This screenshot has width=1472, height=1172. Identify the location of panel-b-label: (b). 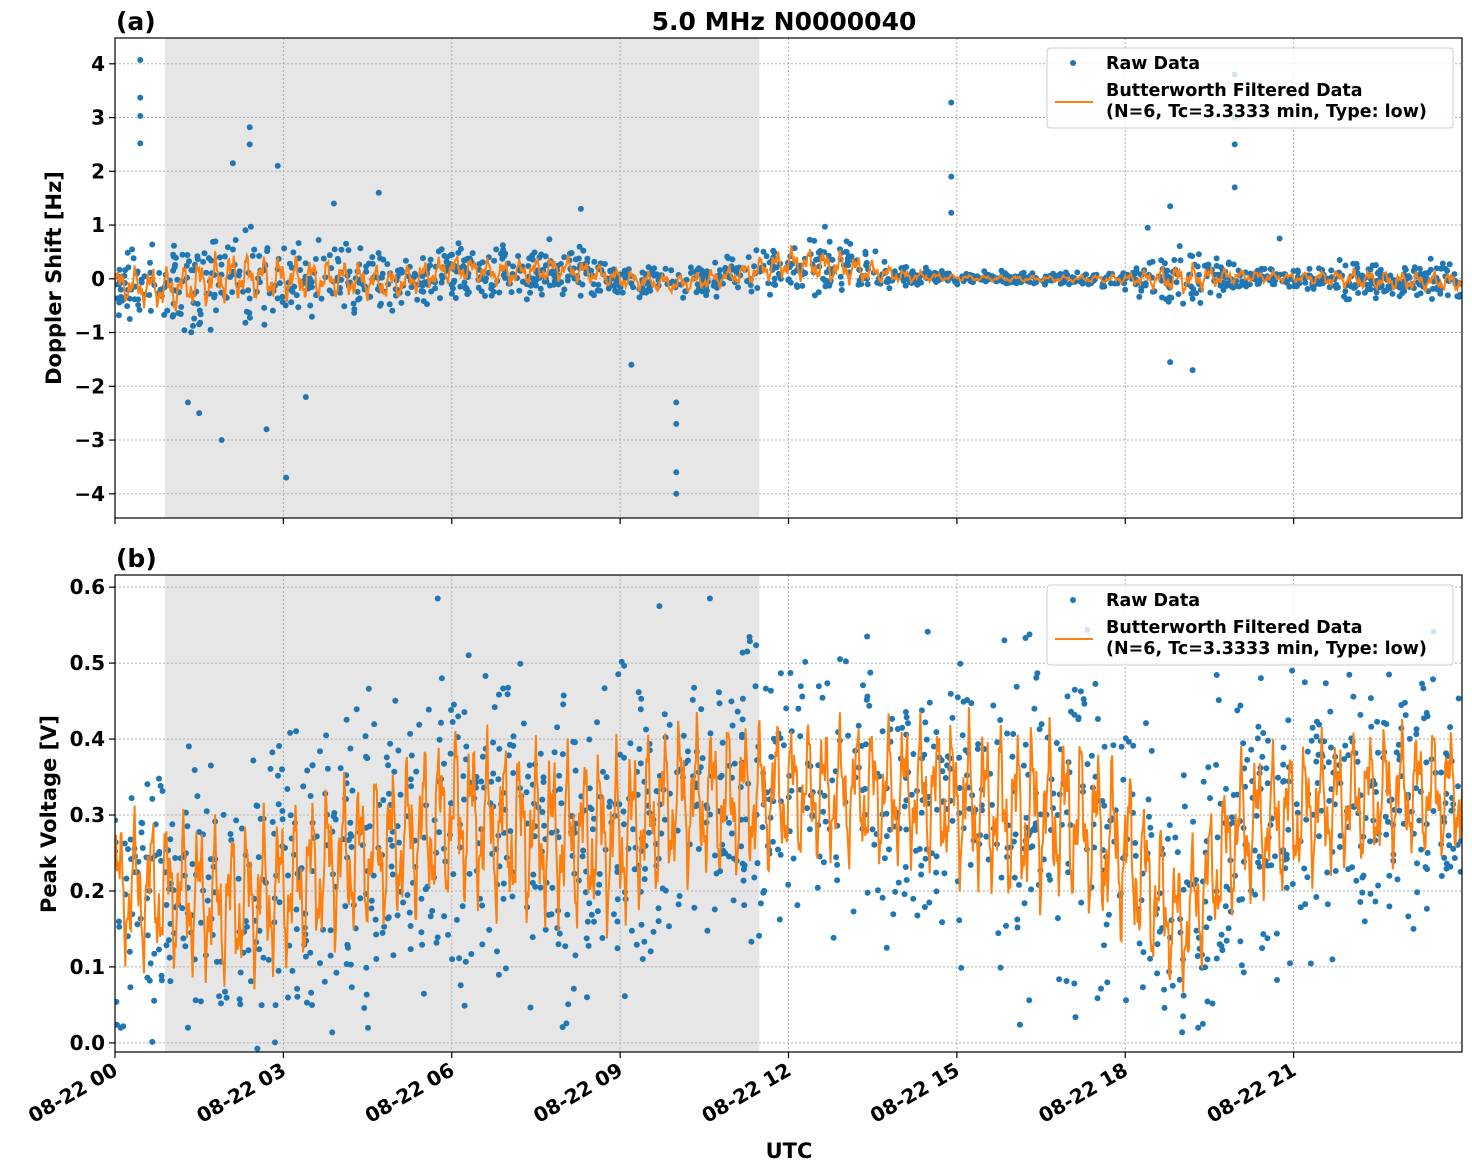
(136, 558).